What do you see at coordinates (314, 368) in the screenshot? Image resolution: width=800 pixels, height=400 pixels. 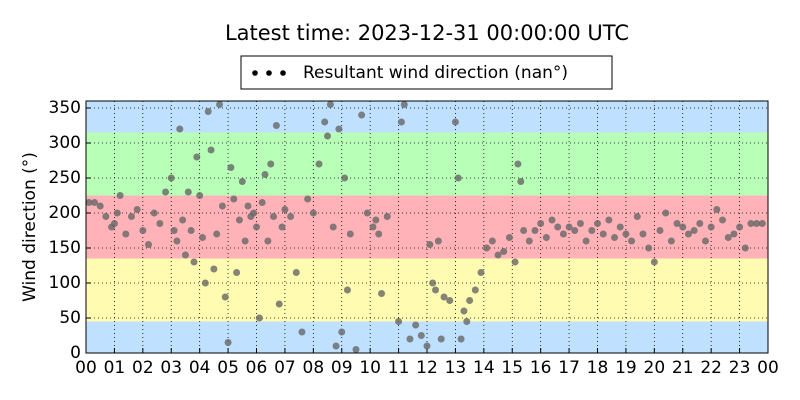 I see `x-tick-label: 08` at bounding box center [314, 368].